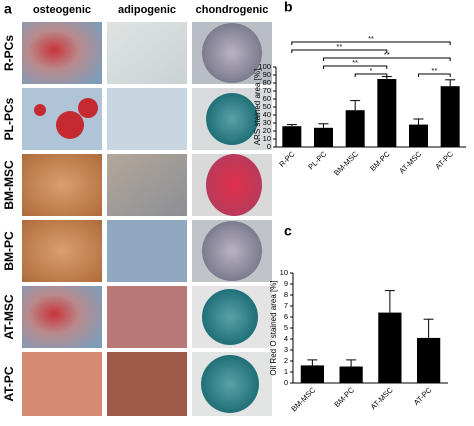 Image resolution: width=474 pixels, height=426 pixels. I want to click on panel-label: c, so click(288, 231).